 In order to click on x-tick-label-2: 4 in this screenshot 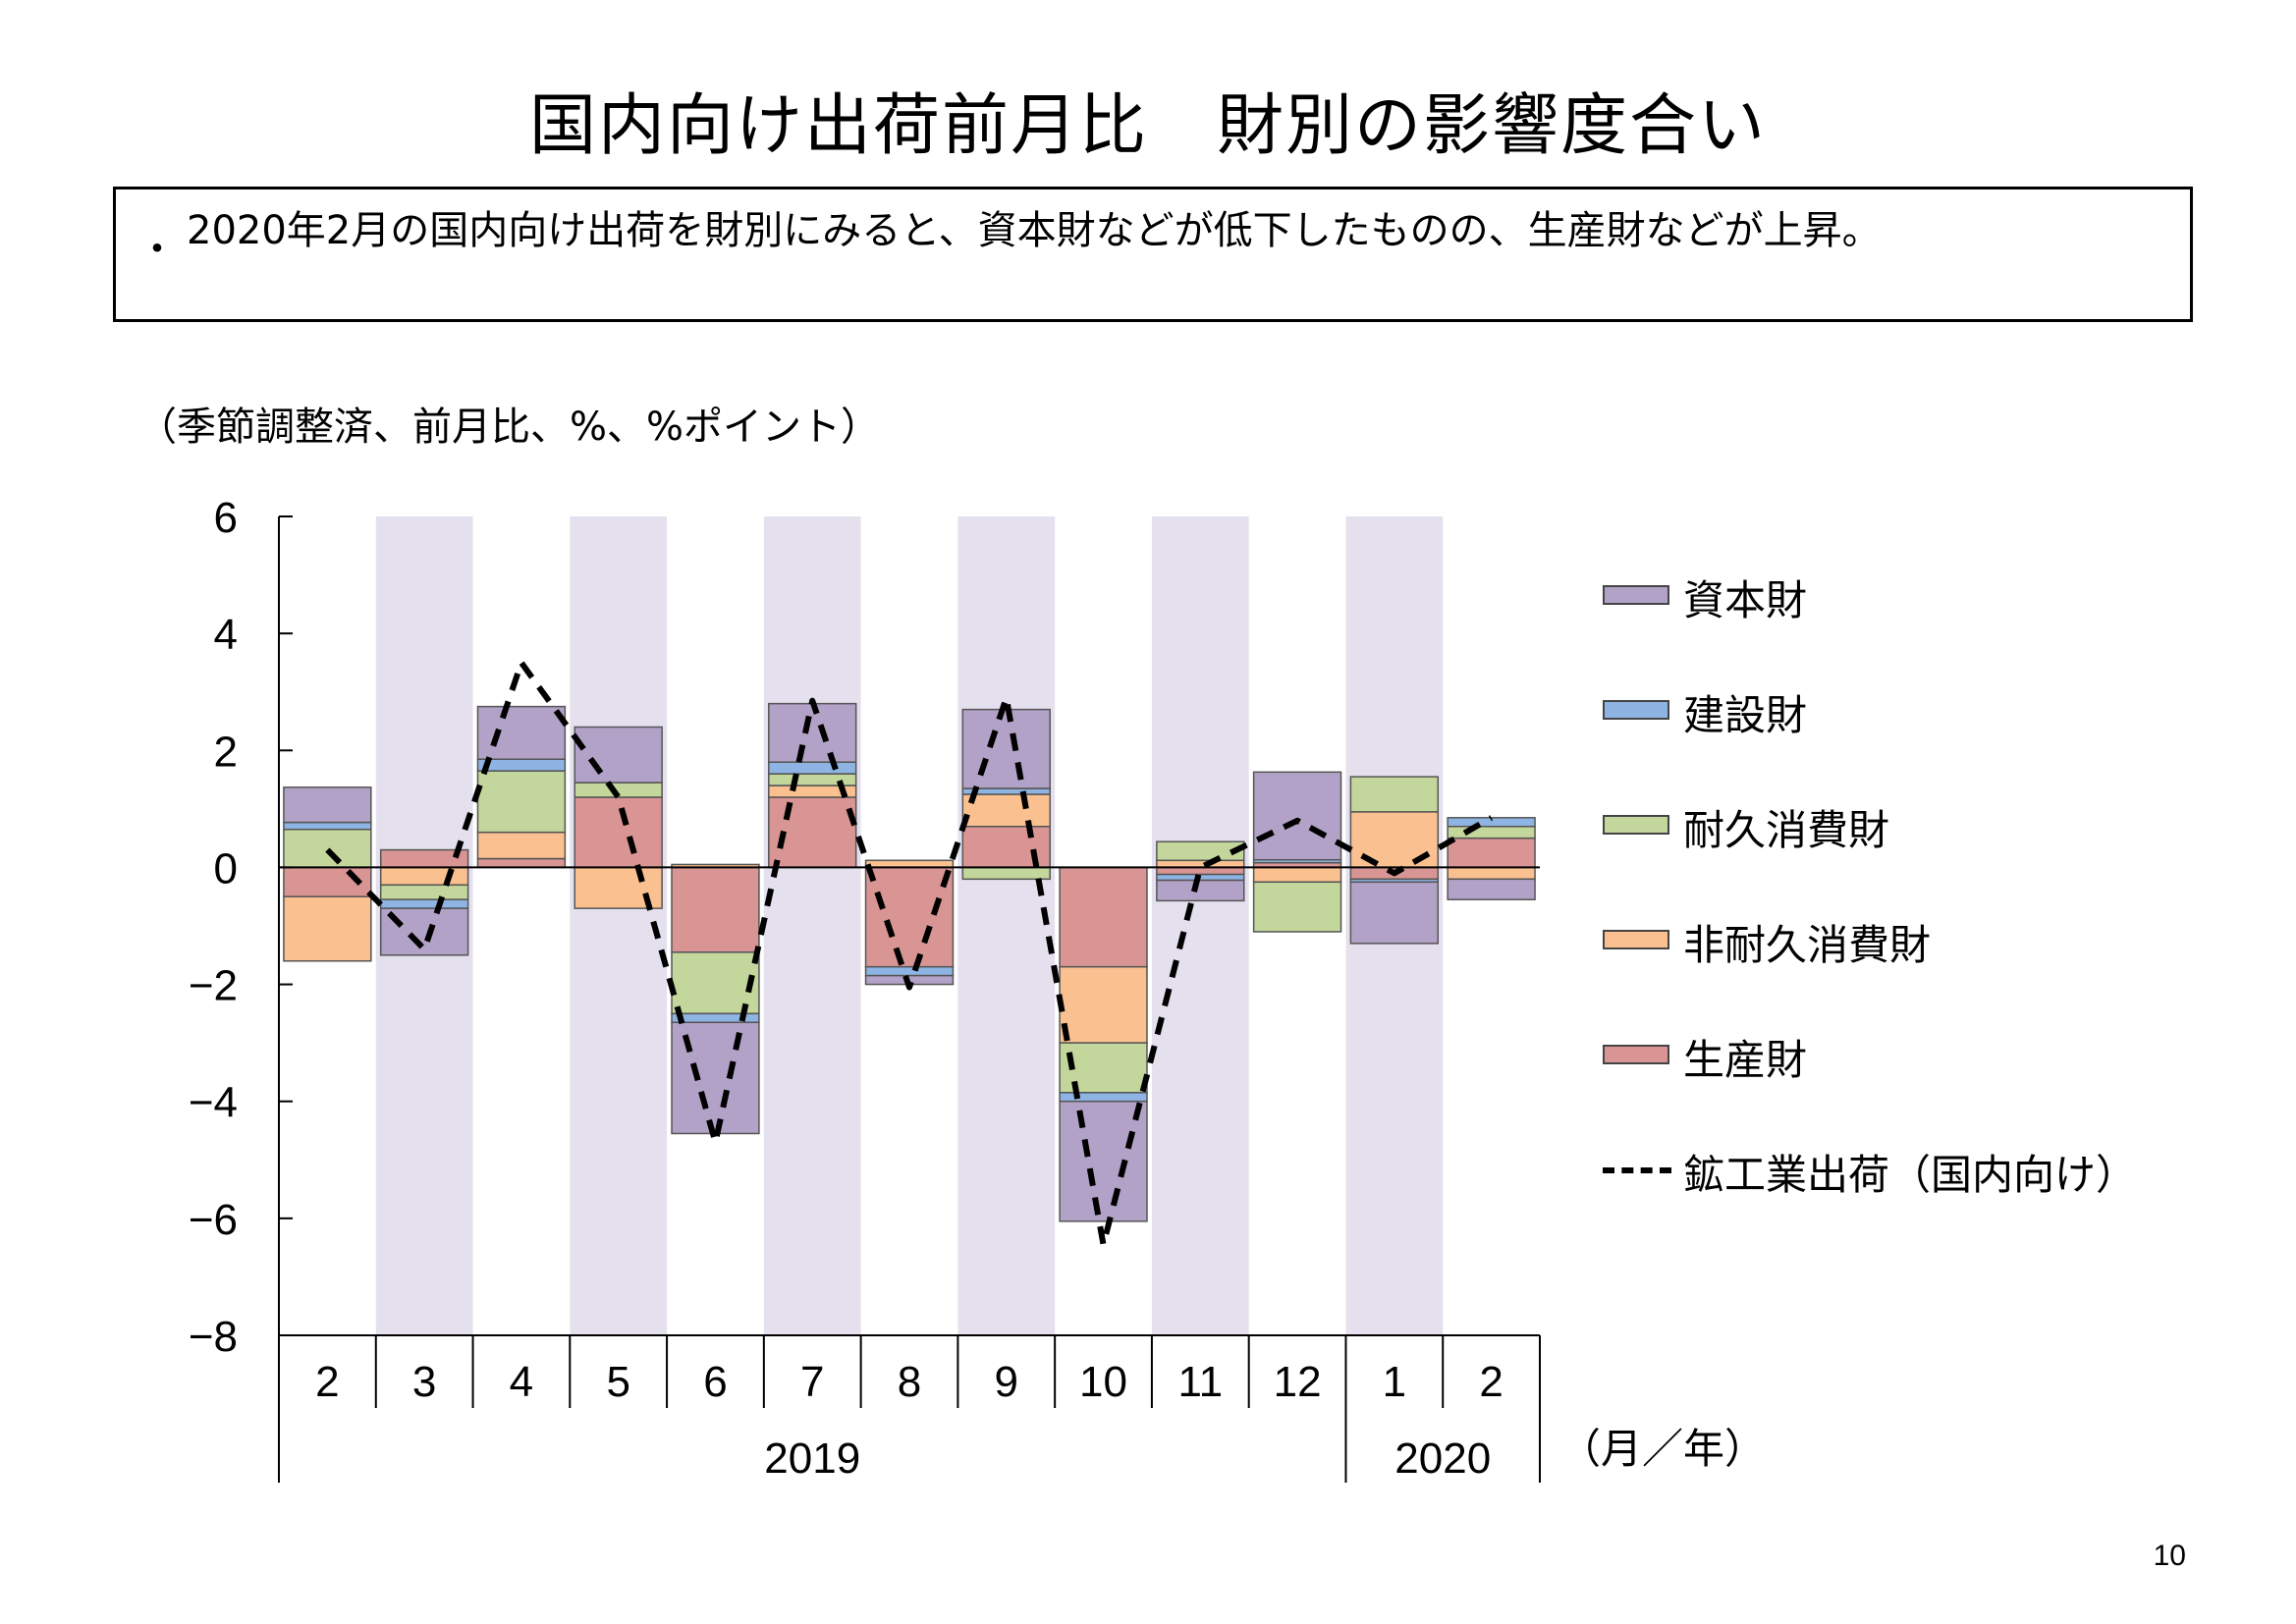, I will do `click(521, 1382)`.